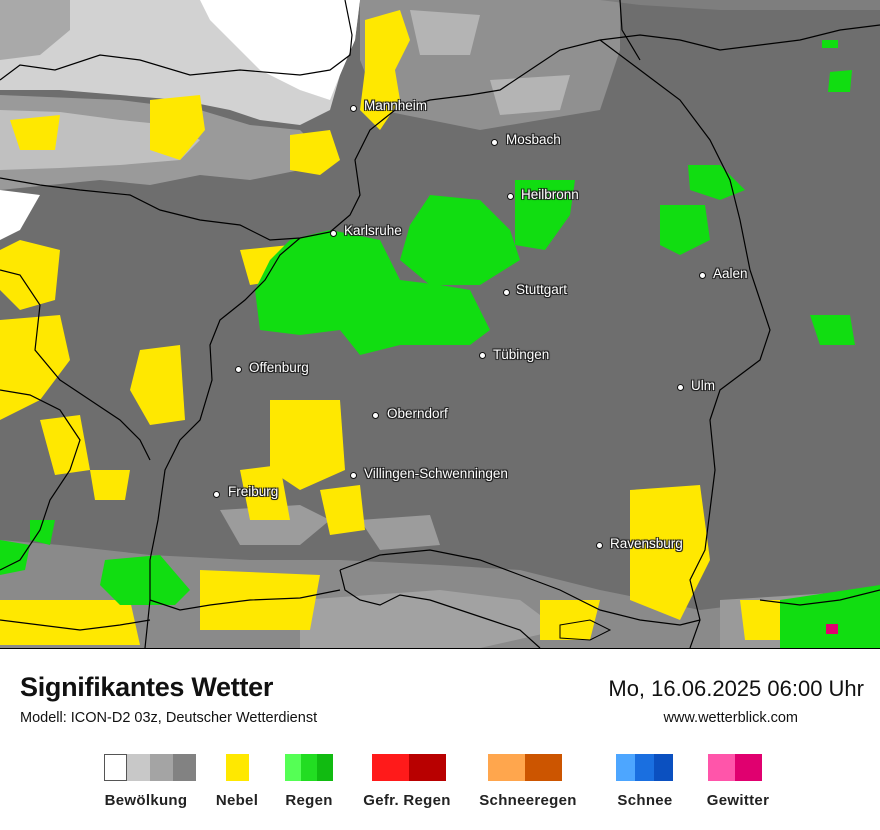 Image resolution: width=880 pixels, height=830 pixels. I want to click on legend-swatches-snow, so click(644, 767).